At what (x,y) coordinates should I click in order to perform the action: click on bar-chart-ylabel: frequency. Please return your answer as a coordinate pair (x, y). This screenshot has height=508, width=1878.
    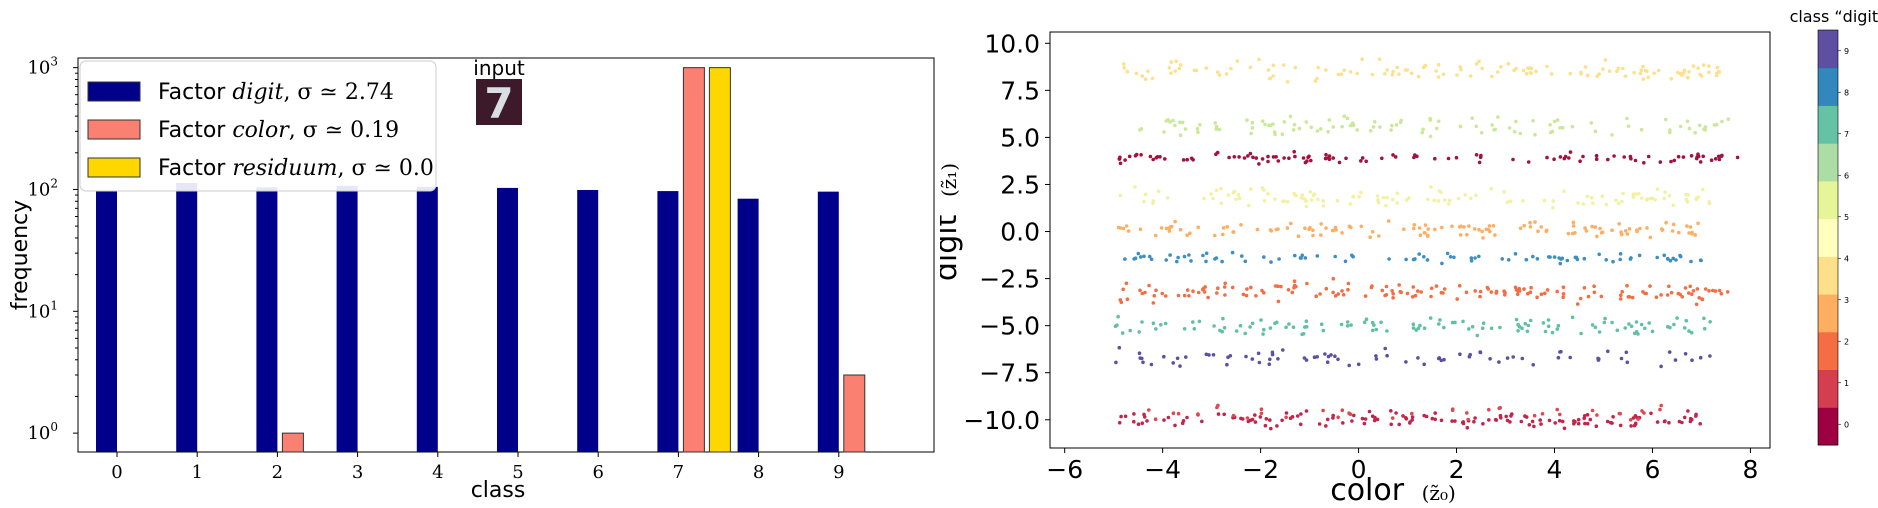
    Looking at the image, I should click on (20, 255).